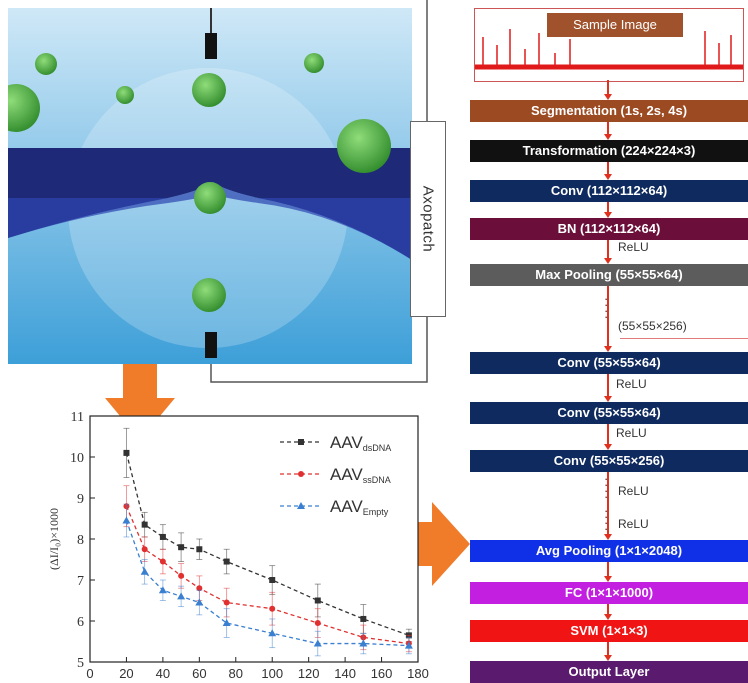  Describe the element at coordinates (609, 593) in the screenshot. I see `layer-10: FC (1×1×1000)` at that location.